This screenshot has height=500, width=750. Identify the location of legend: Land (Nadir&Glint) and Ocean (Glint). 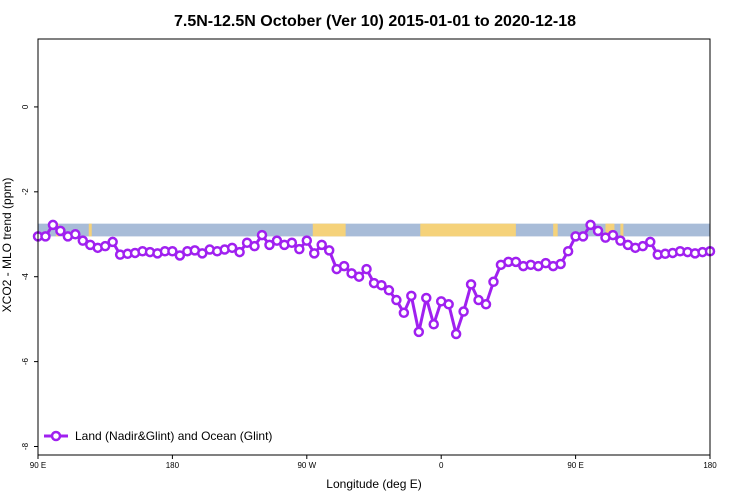
(158, 436).